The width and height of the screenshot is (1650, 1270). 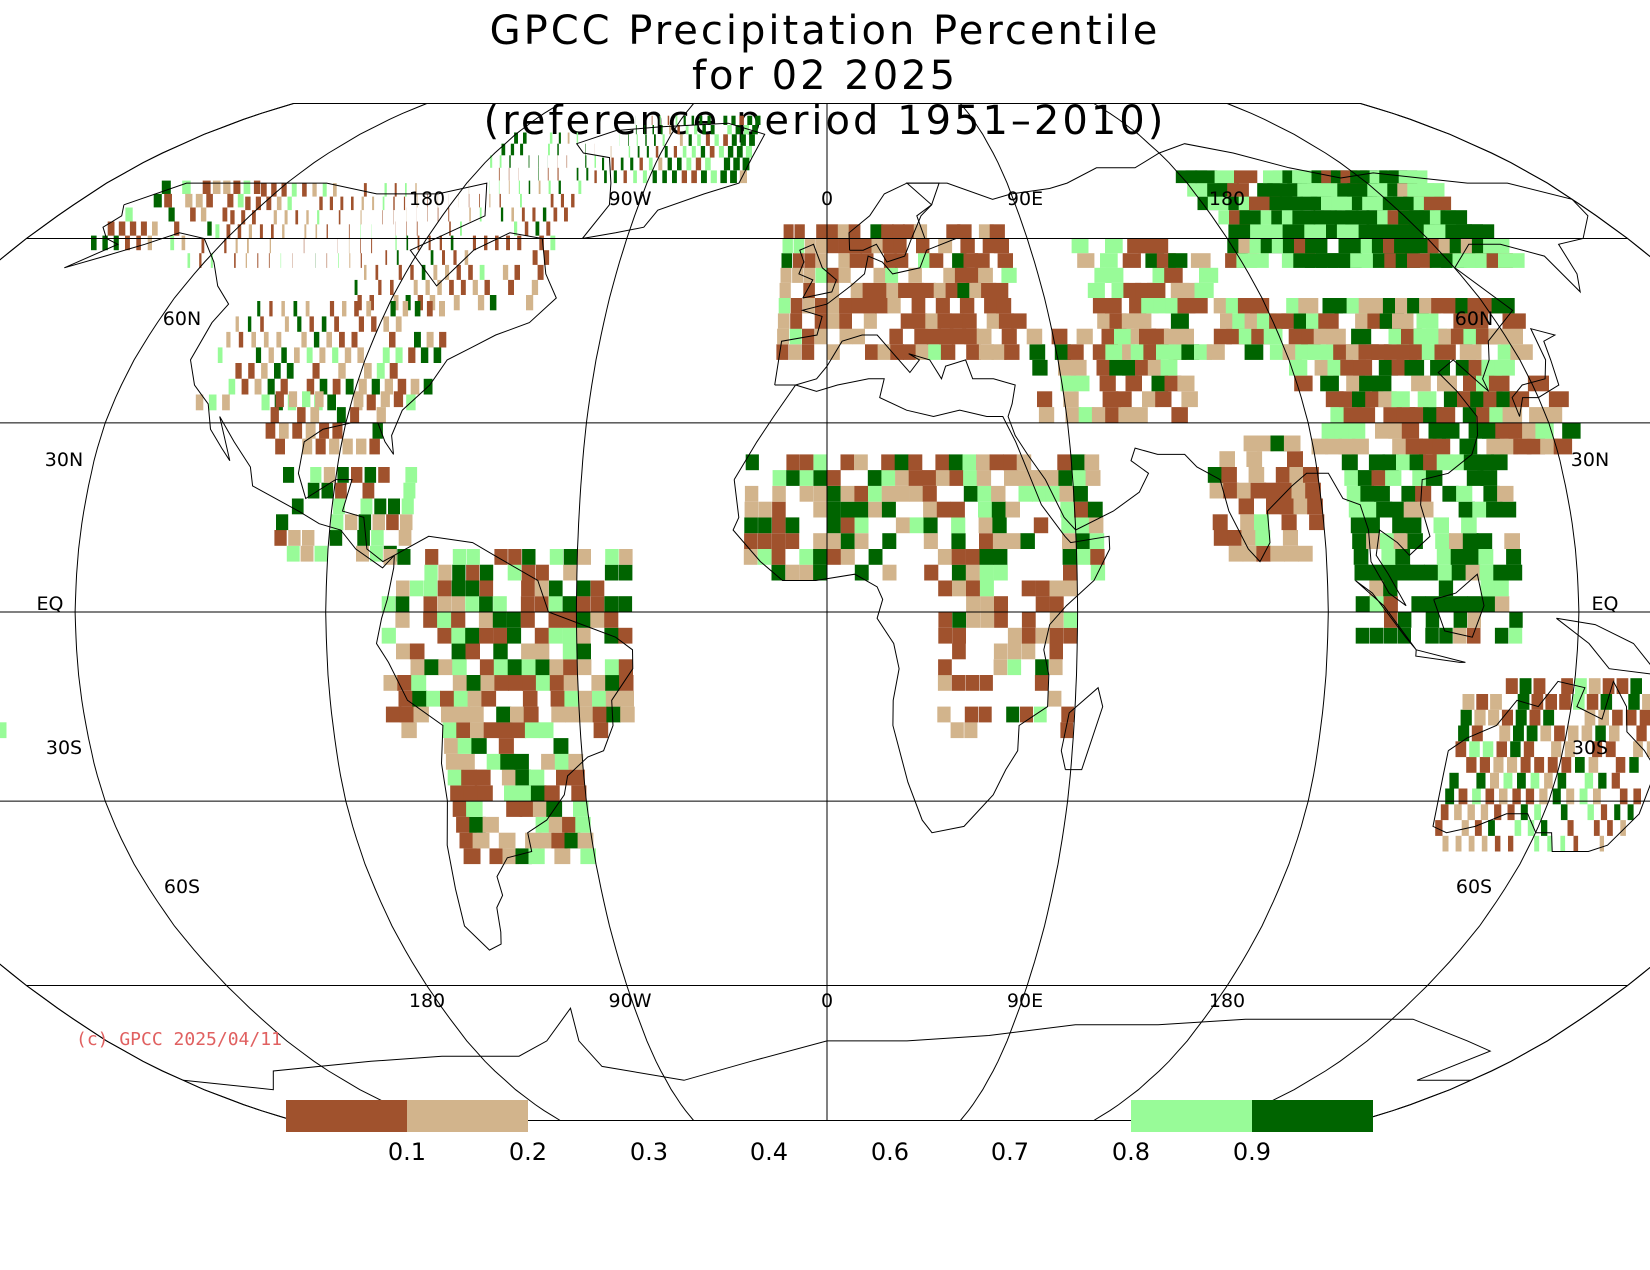 I want to click on coastline, so click(x=1440, y=656).